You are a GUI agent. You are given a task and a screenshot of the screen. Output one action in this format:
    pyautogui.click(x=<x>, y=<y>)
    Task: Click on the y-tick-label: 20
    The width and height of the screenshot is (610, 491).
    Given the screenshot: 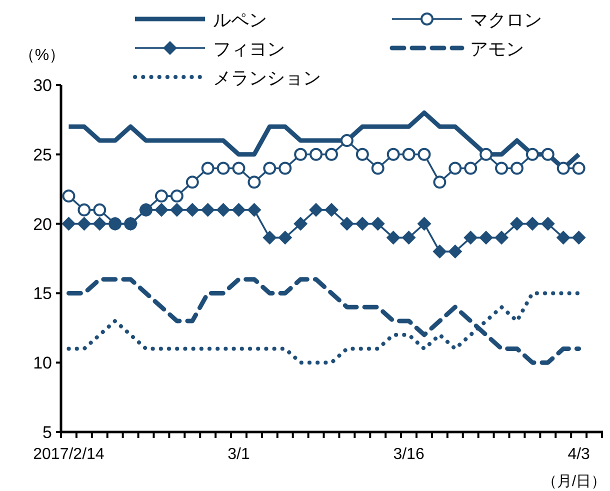 What is the action you would take?
    pyautogui.click(x=42, y=224)
    